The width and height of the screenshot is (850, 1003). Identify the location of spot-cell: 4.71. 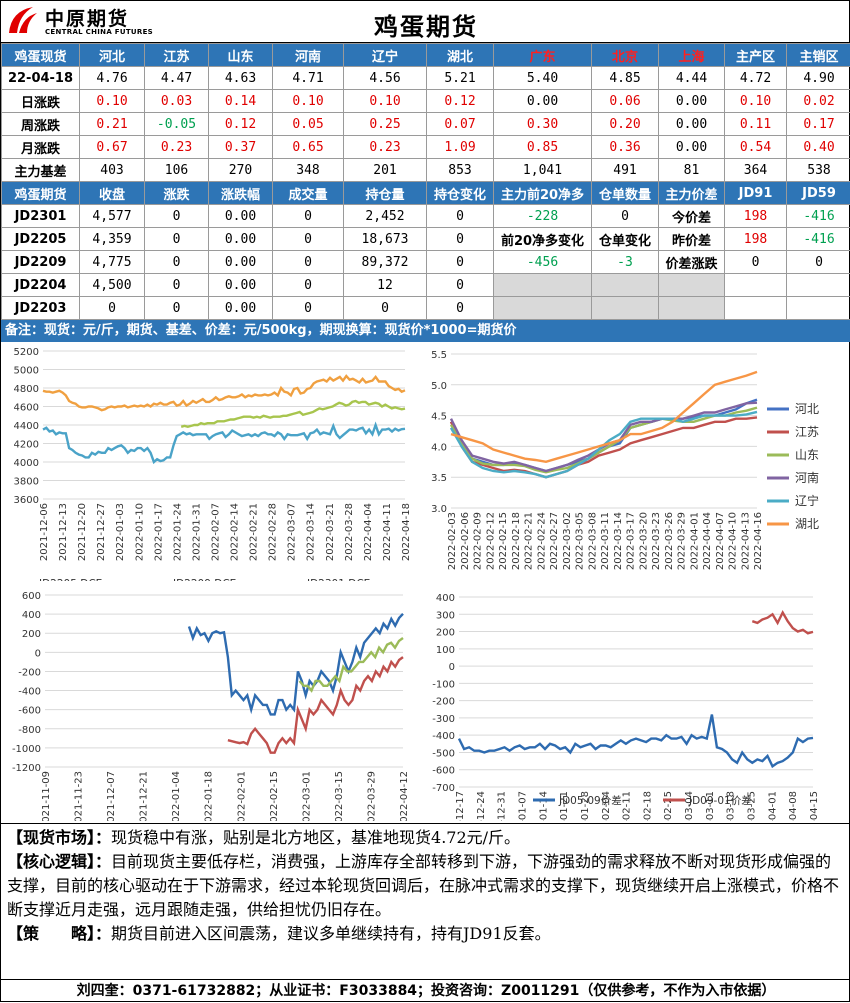
(308, 78).